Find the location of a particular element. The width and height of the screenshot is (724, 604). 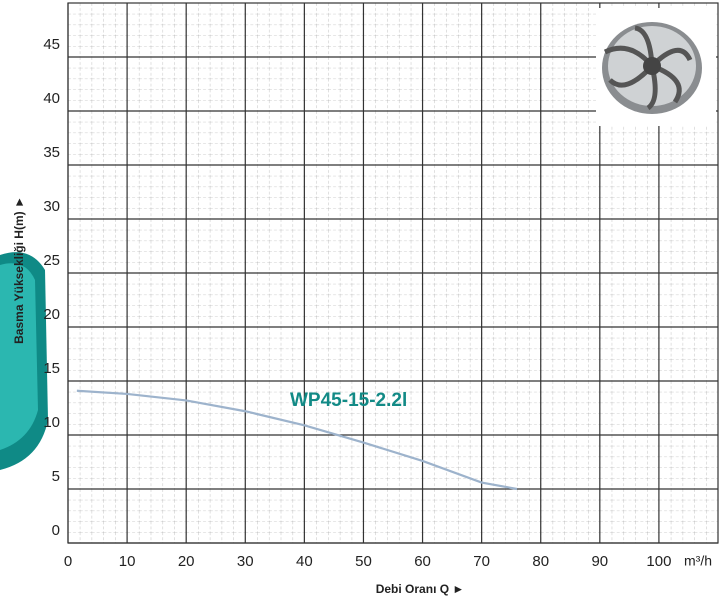

y-tick-label: 30 is located at coordinates (51, 206).